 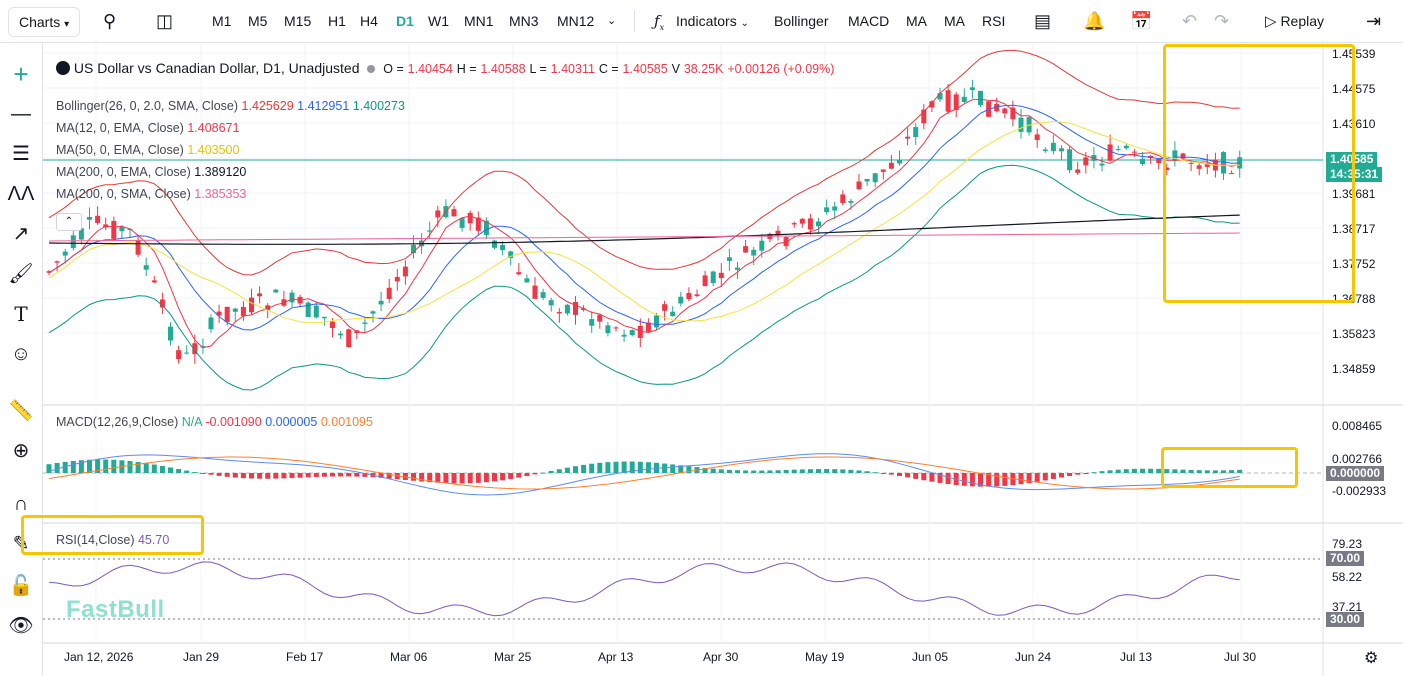 What do you see at coordinates (1043, 21) in the screenshot?
I see `template-icon: ▤` at bounding box center [1043, 21].